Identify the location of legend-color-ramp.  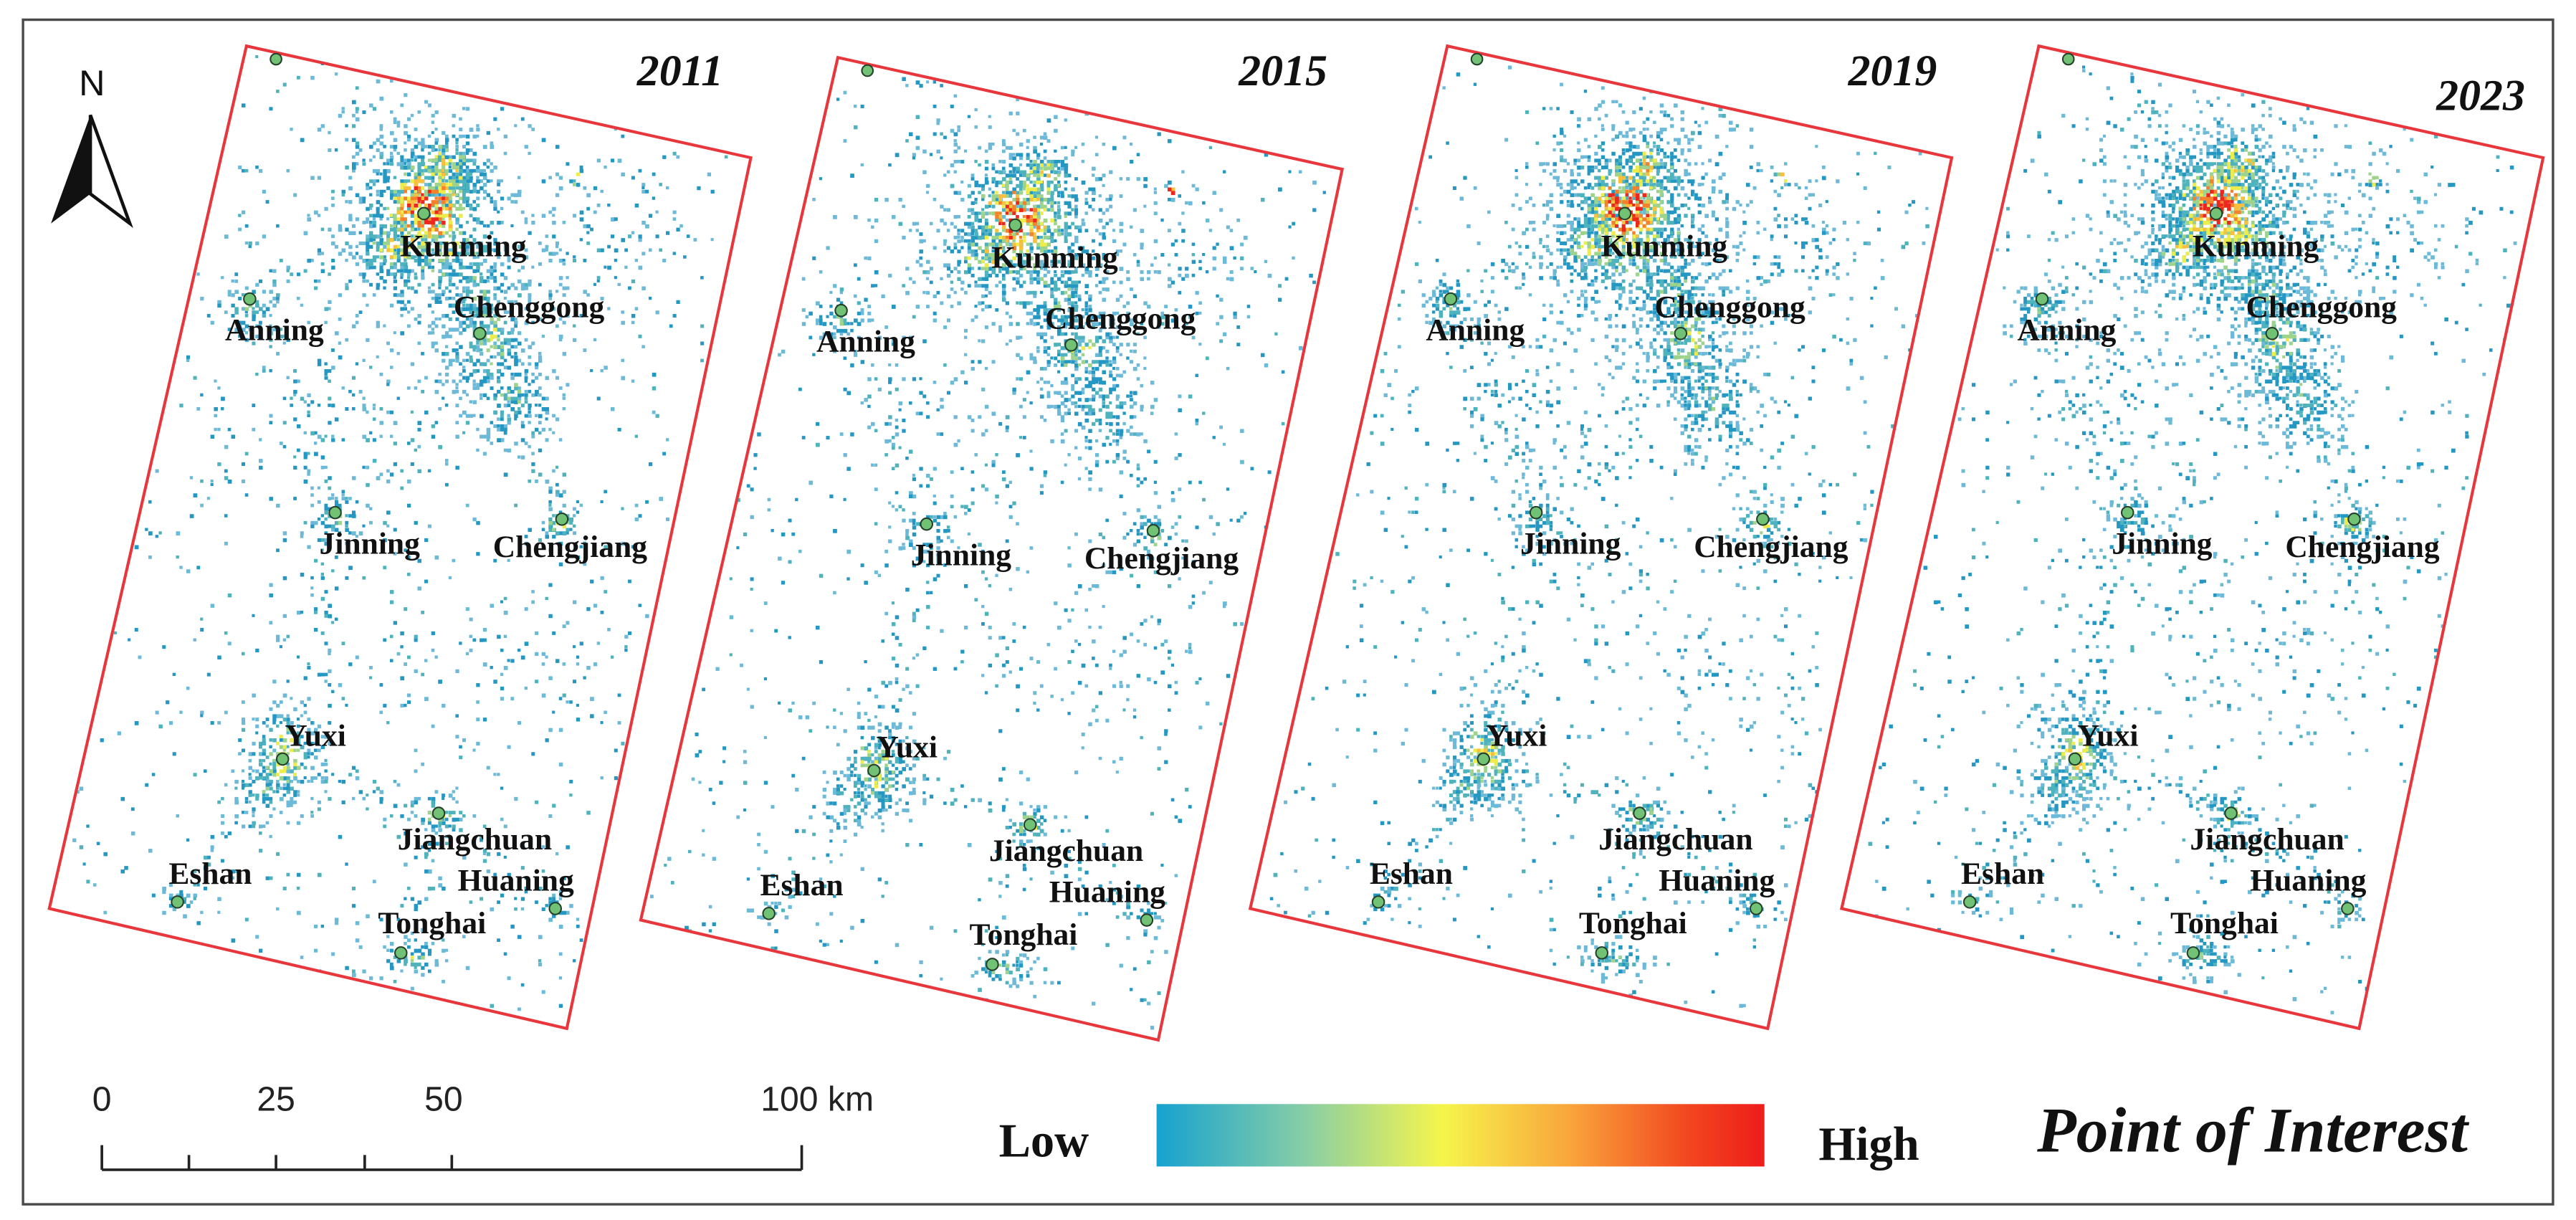
(1460, 1135).